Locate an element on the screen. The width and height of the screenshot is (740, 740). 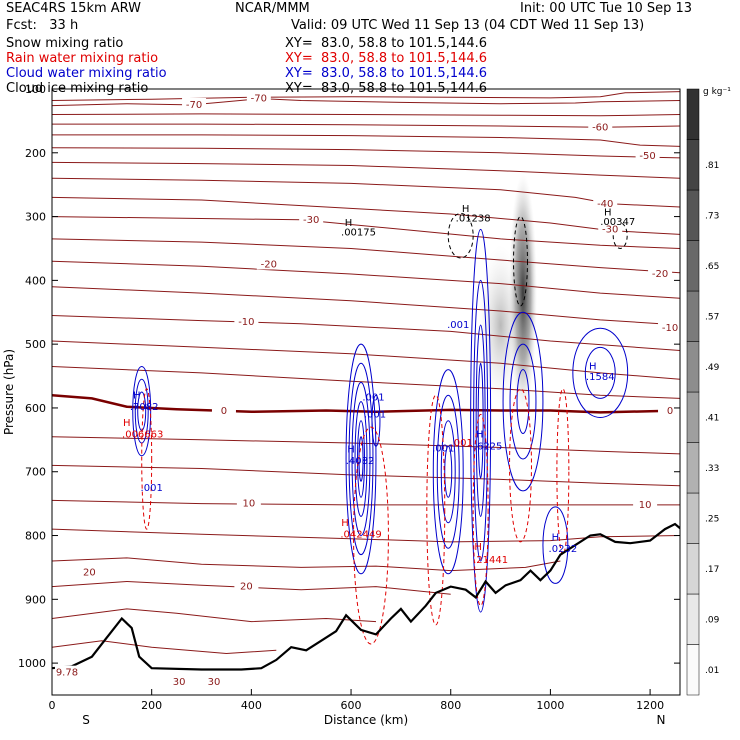
temp-label: -50 is located at coordinates (647, 156).